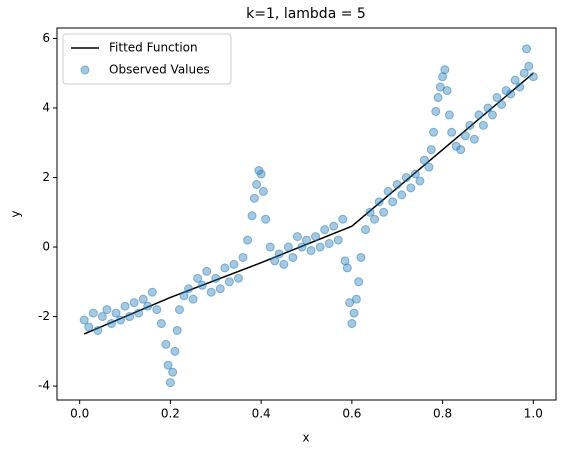  What do you see at coordinates (46, 247) in the screenshot?
I see `y-tick-label: 0` at bounding box center [46, 247].